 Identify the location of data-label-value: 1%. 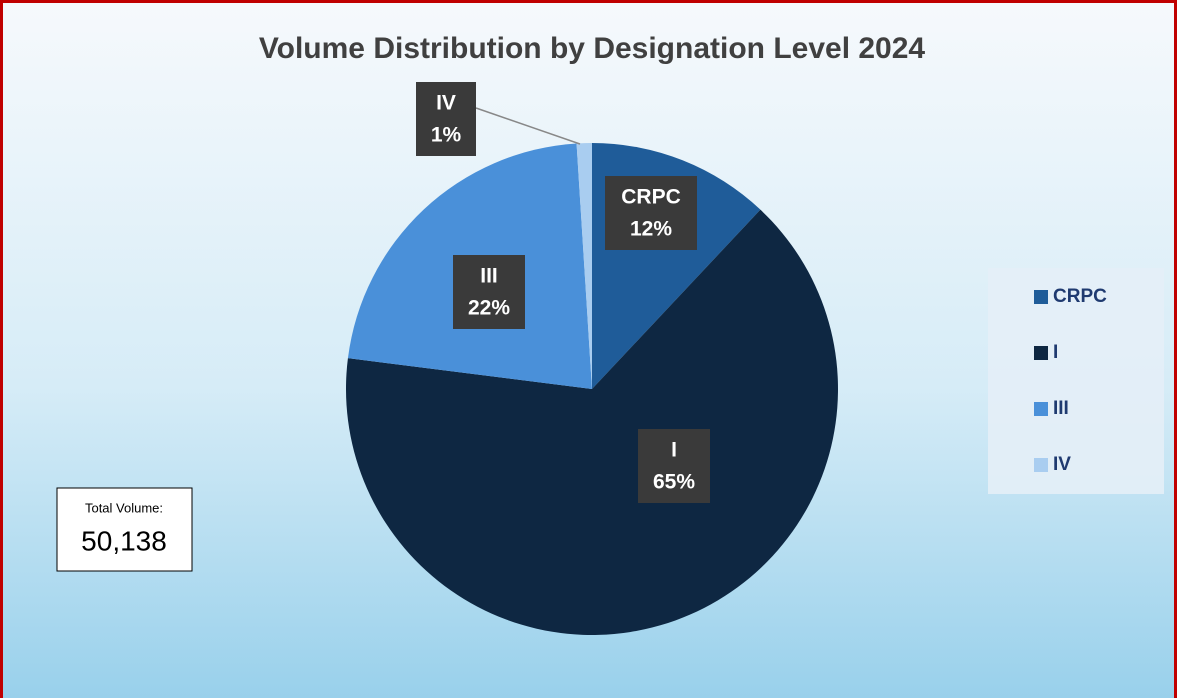
(446, 135).